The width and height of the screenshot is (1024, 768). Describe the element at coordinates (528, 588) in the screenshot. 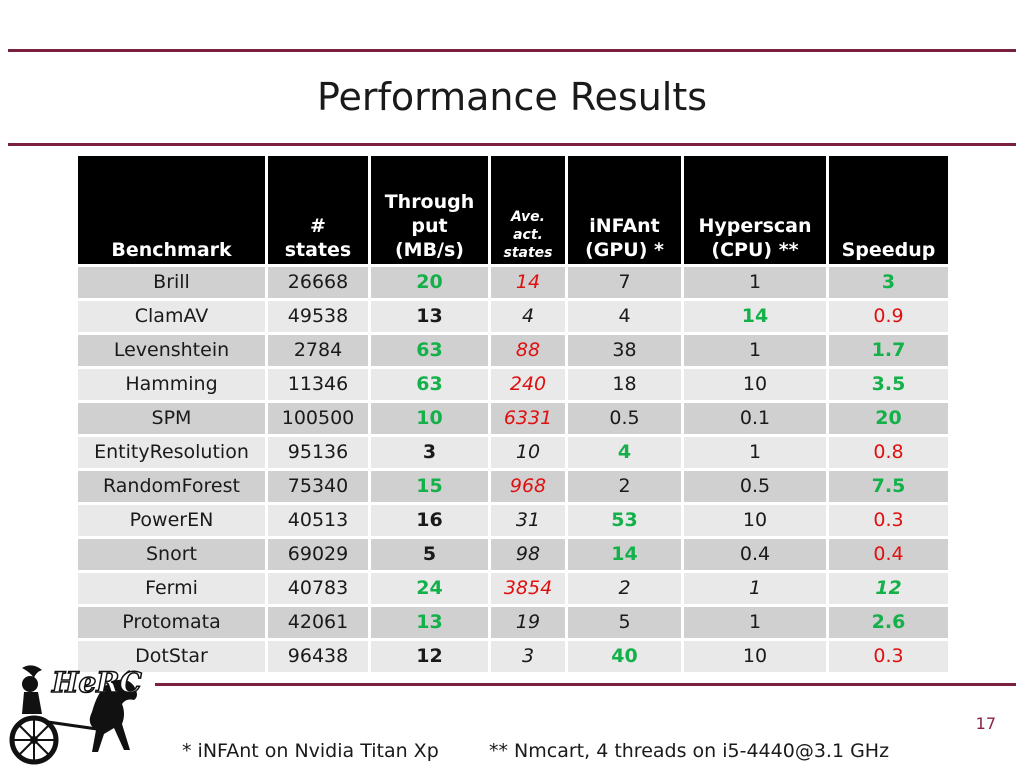

I see `cell-ave-act-states: 3854` at that location.